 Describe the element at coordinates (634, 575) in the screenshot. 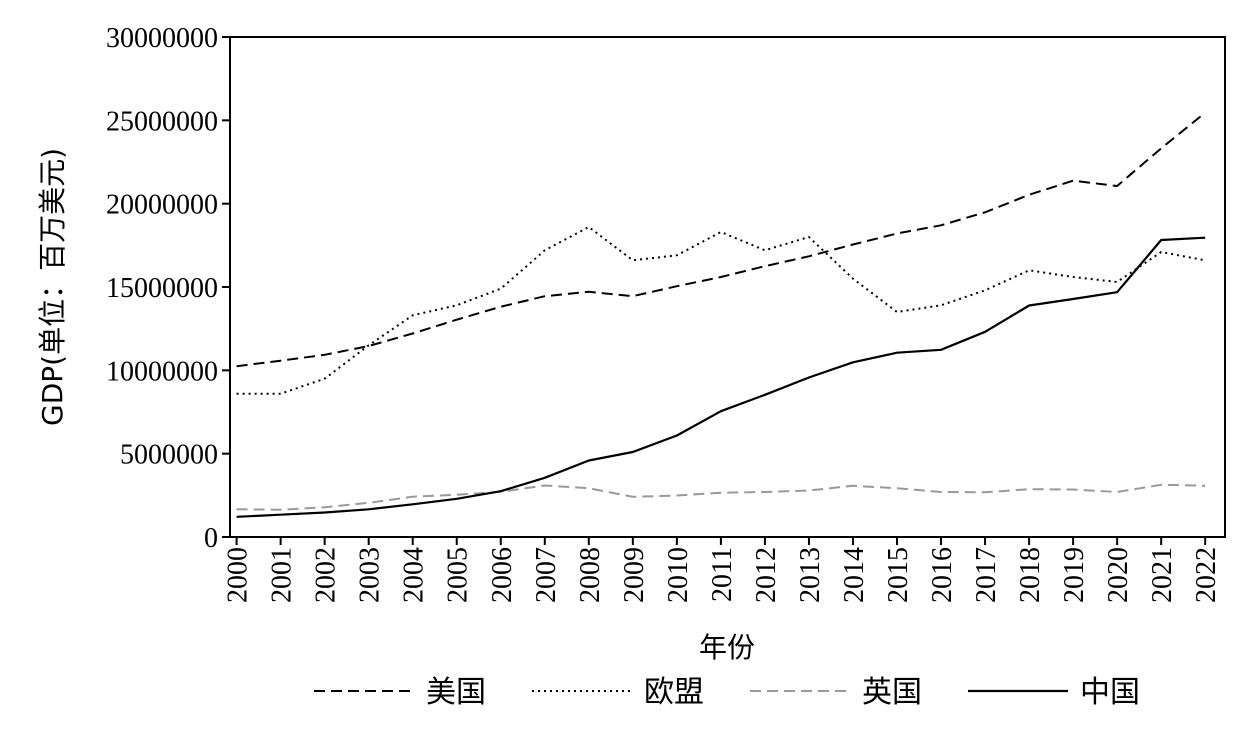

I see `x-tick-label: 2009` at that location.